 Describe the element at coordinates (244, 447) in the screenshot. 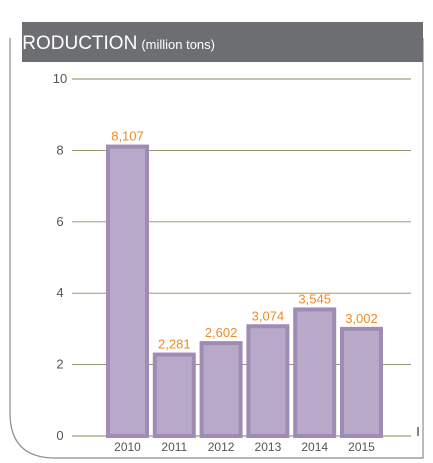

I see `x-axis-ticks: 2010 2011 2012 2013 2014 2015` at that location.